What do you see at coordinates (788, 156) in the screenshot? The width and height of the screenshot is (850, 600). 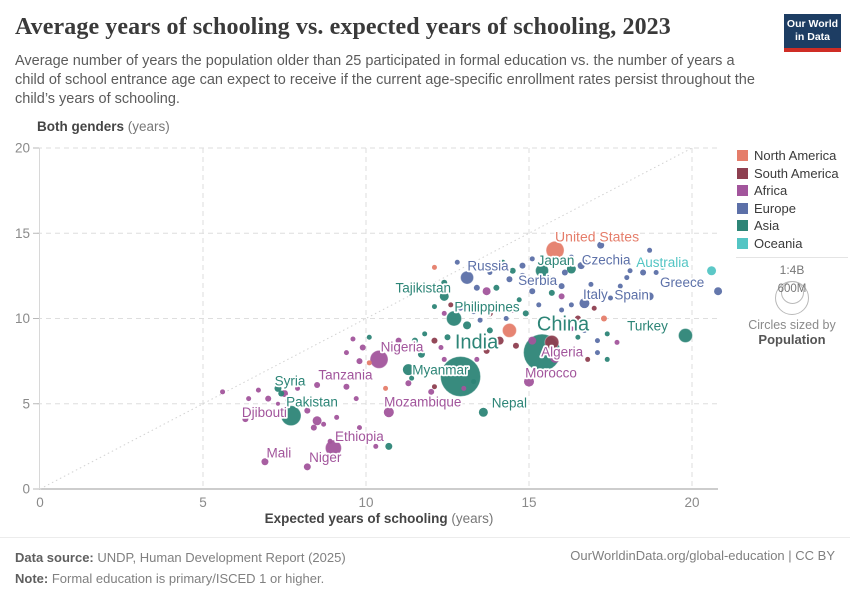 I see `legend-item-north-america: North America` at bounding box center [788, 156].